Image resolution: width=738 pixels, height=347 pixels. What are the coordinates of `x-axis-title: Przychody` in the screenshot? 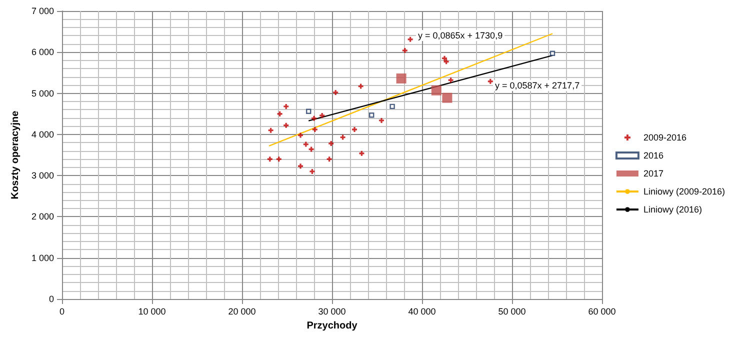 It's located at (332, 326).